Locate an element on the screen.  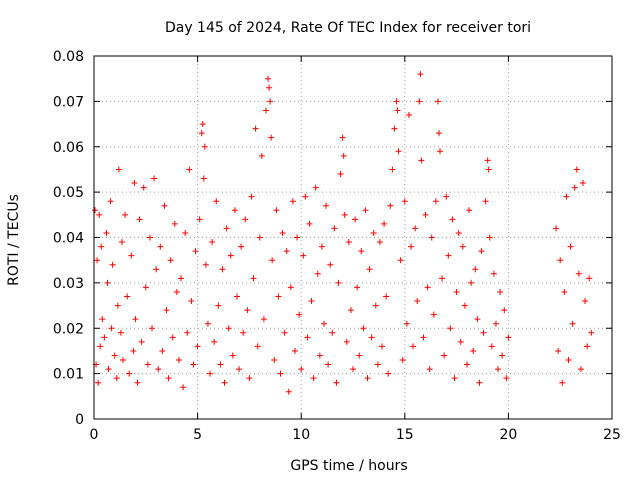
x-tick-label: 5 is located at coordinates (197, 435).